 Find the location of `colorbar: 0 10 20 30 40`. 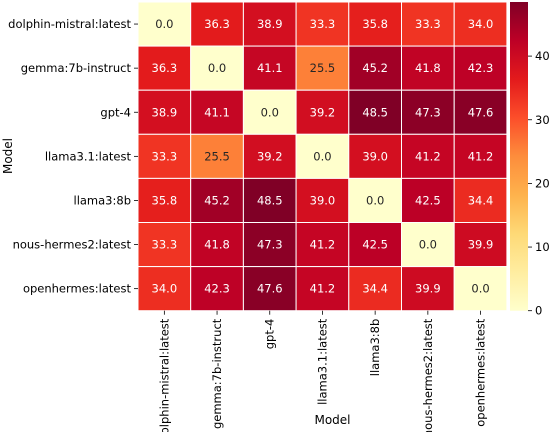

colorbar: 0 10 20 30 40 is located at coordinates (530, 160).